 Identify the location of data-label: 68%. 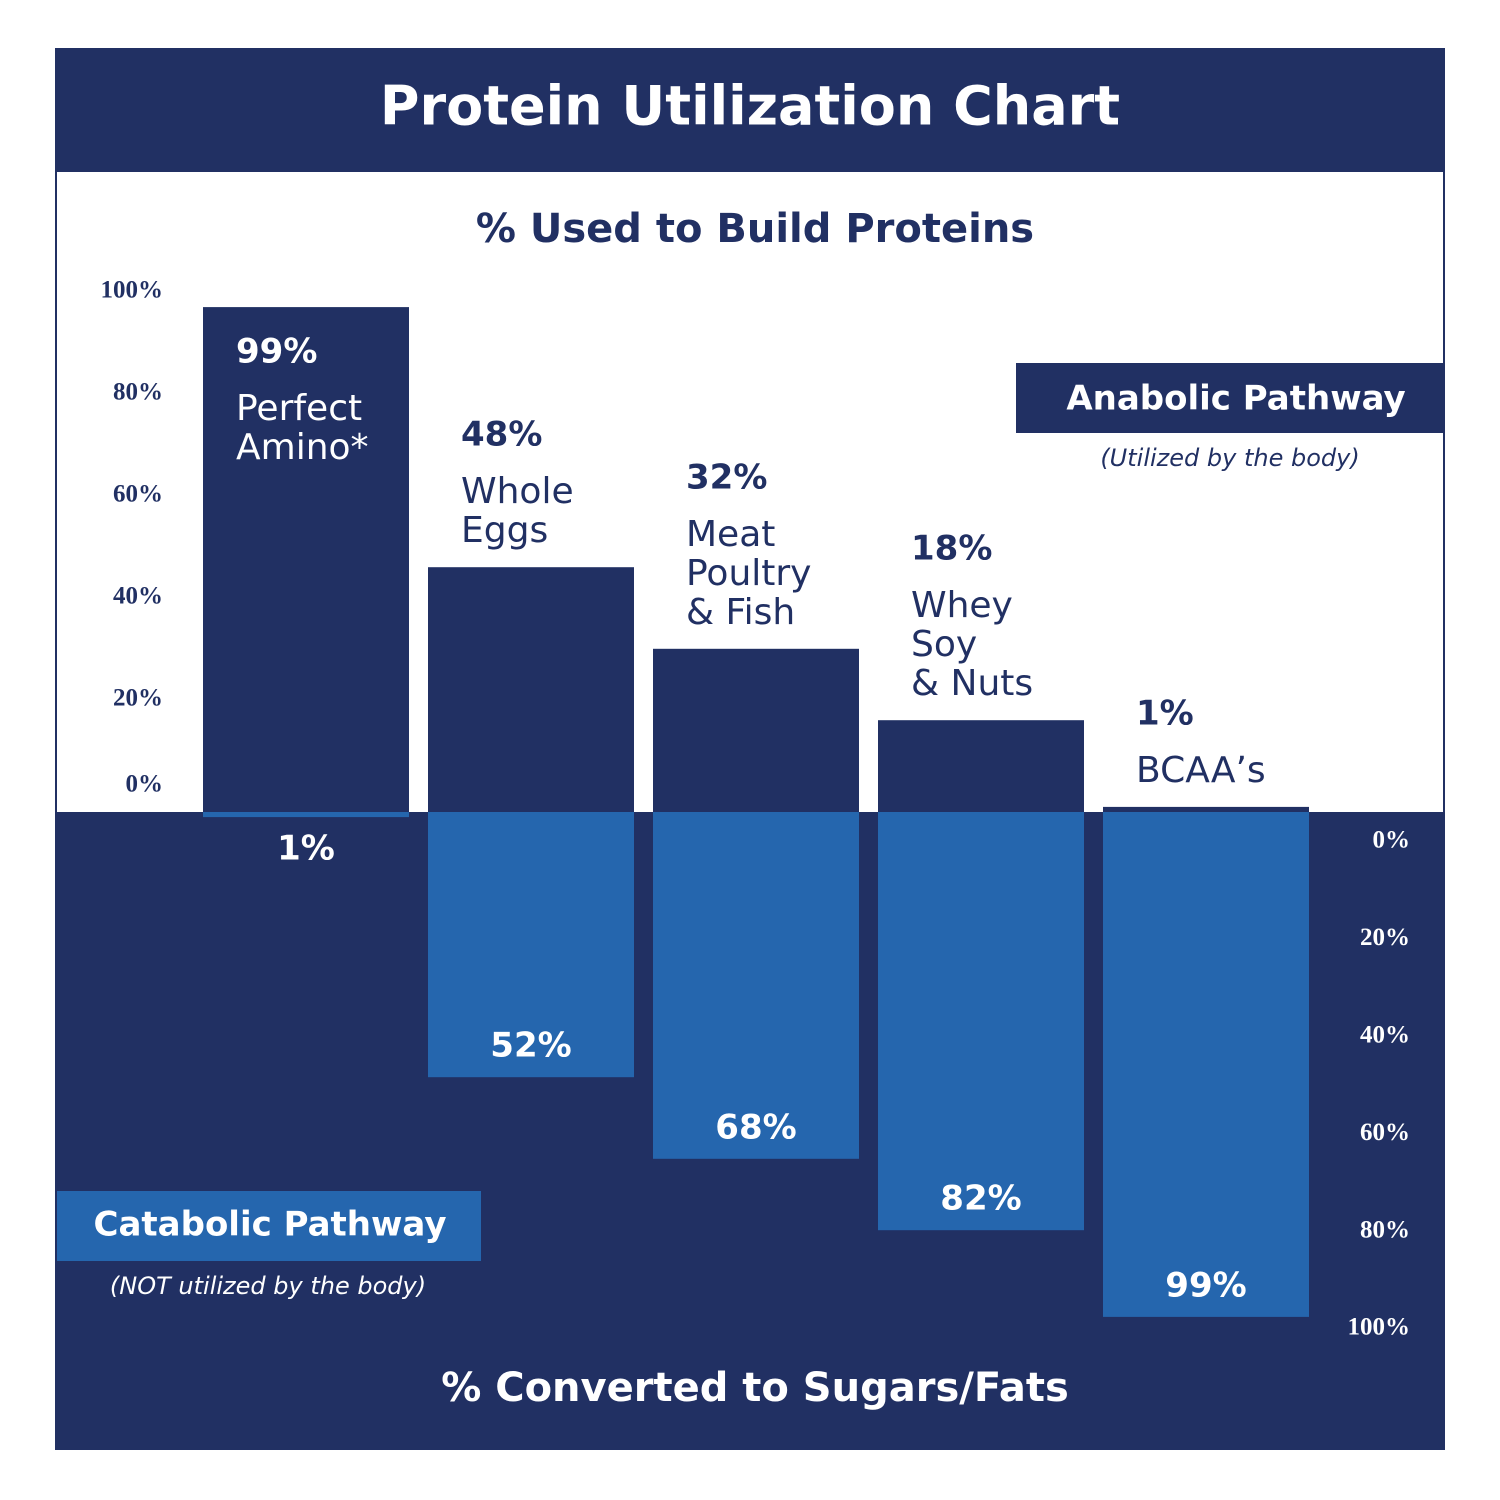
(755, 1127).